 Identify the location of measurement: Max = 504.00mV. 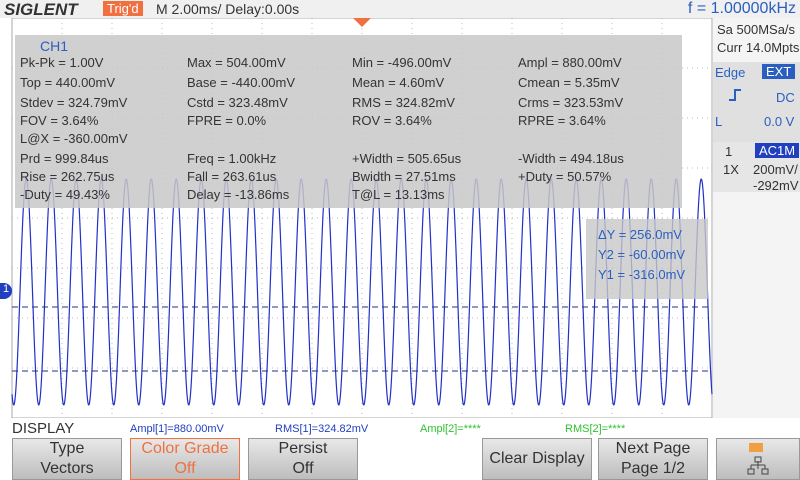
(236, 62).